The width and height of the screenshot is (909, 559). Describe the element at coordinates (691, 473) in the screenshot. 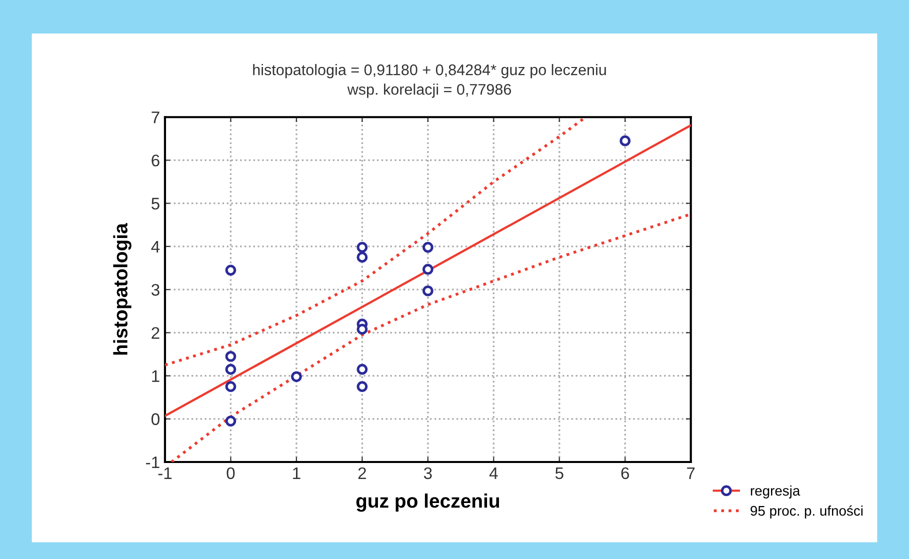

I see `x-tick-label: 7` at that location.